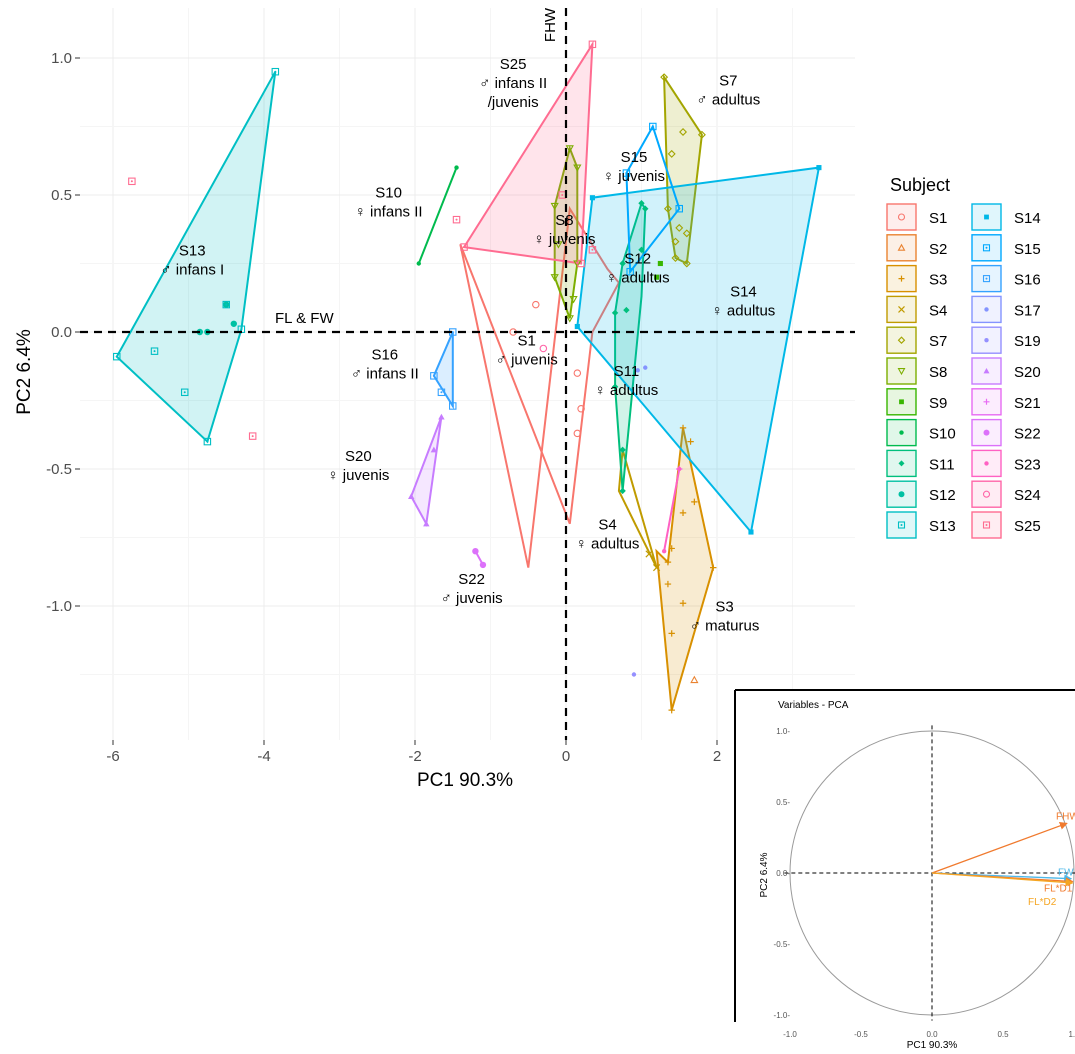 The width and height of the screenshot is (1075, 1054). I want to click on legend-marker-s13, so click(901, 525).